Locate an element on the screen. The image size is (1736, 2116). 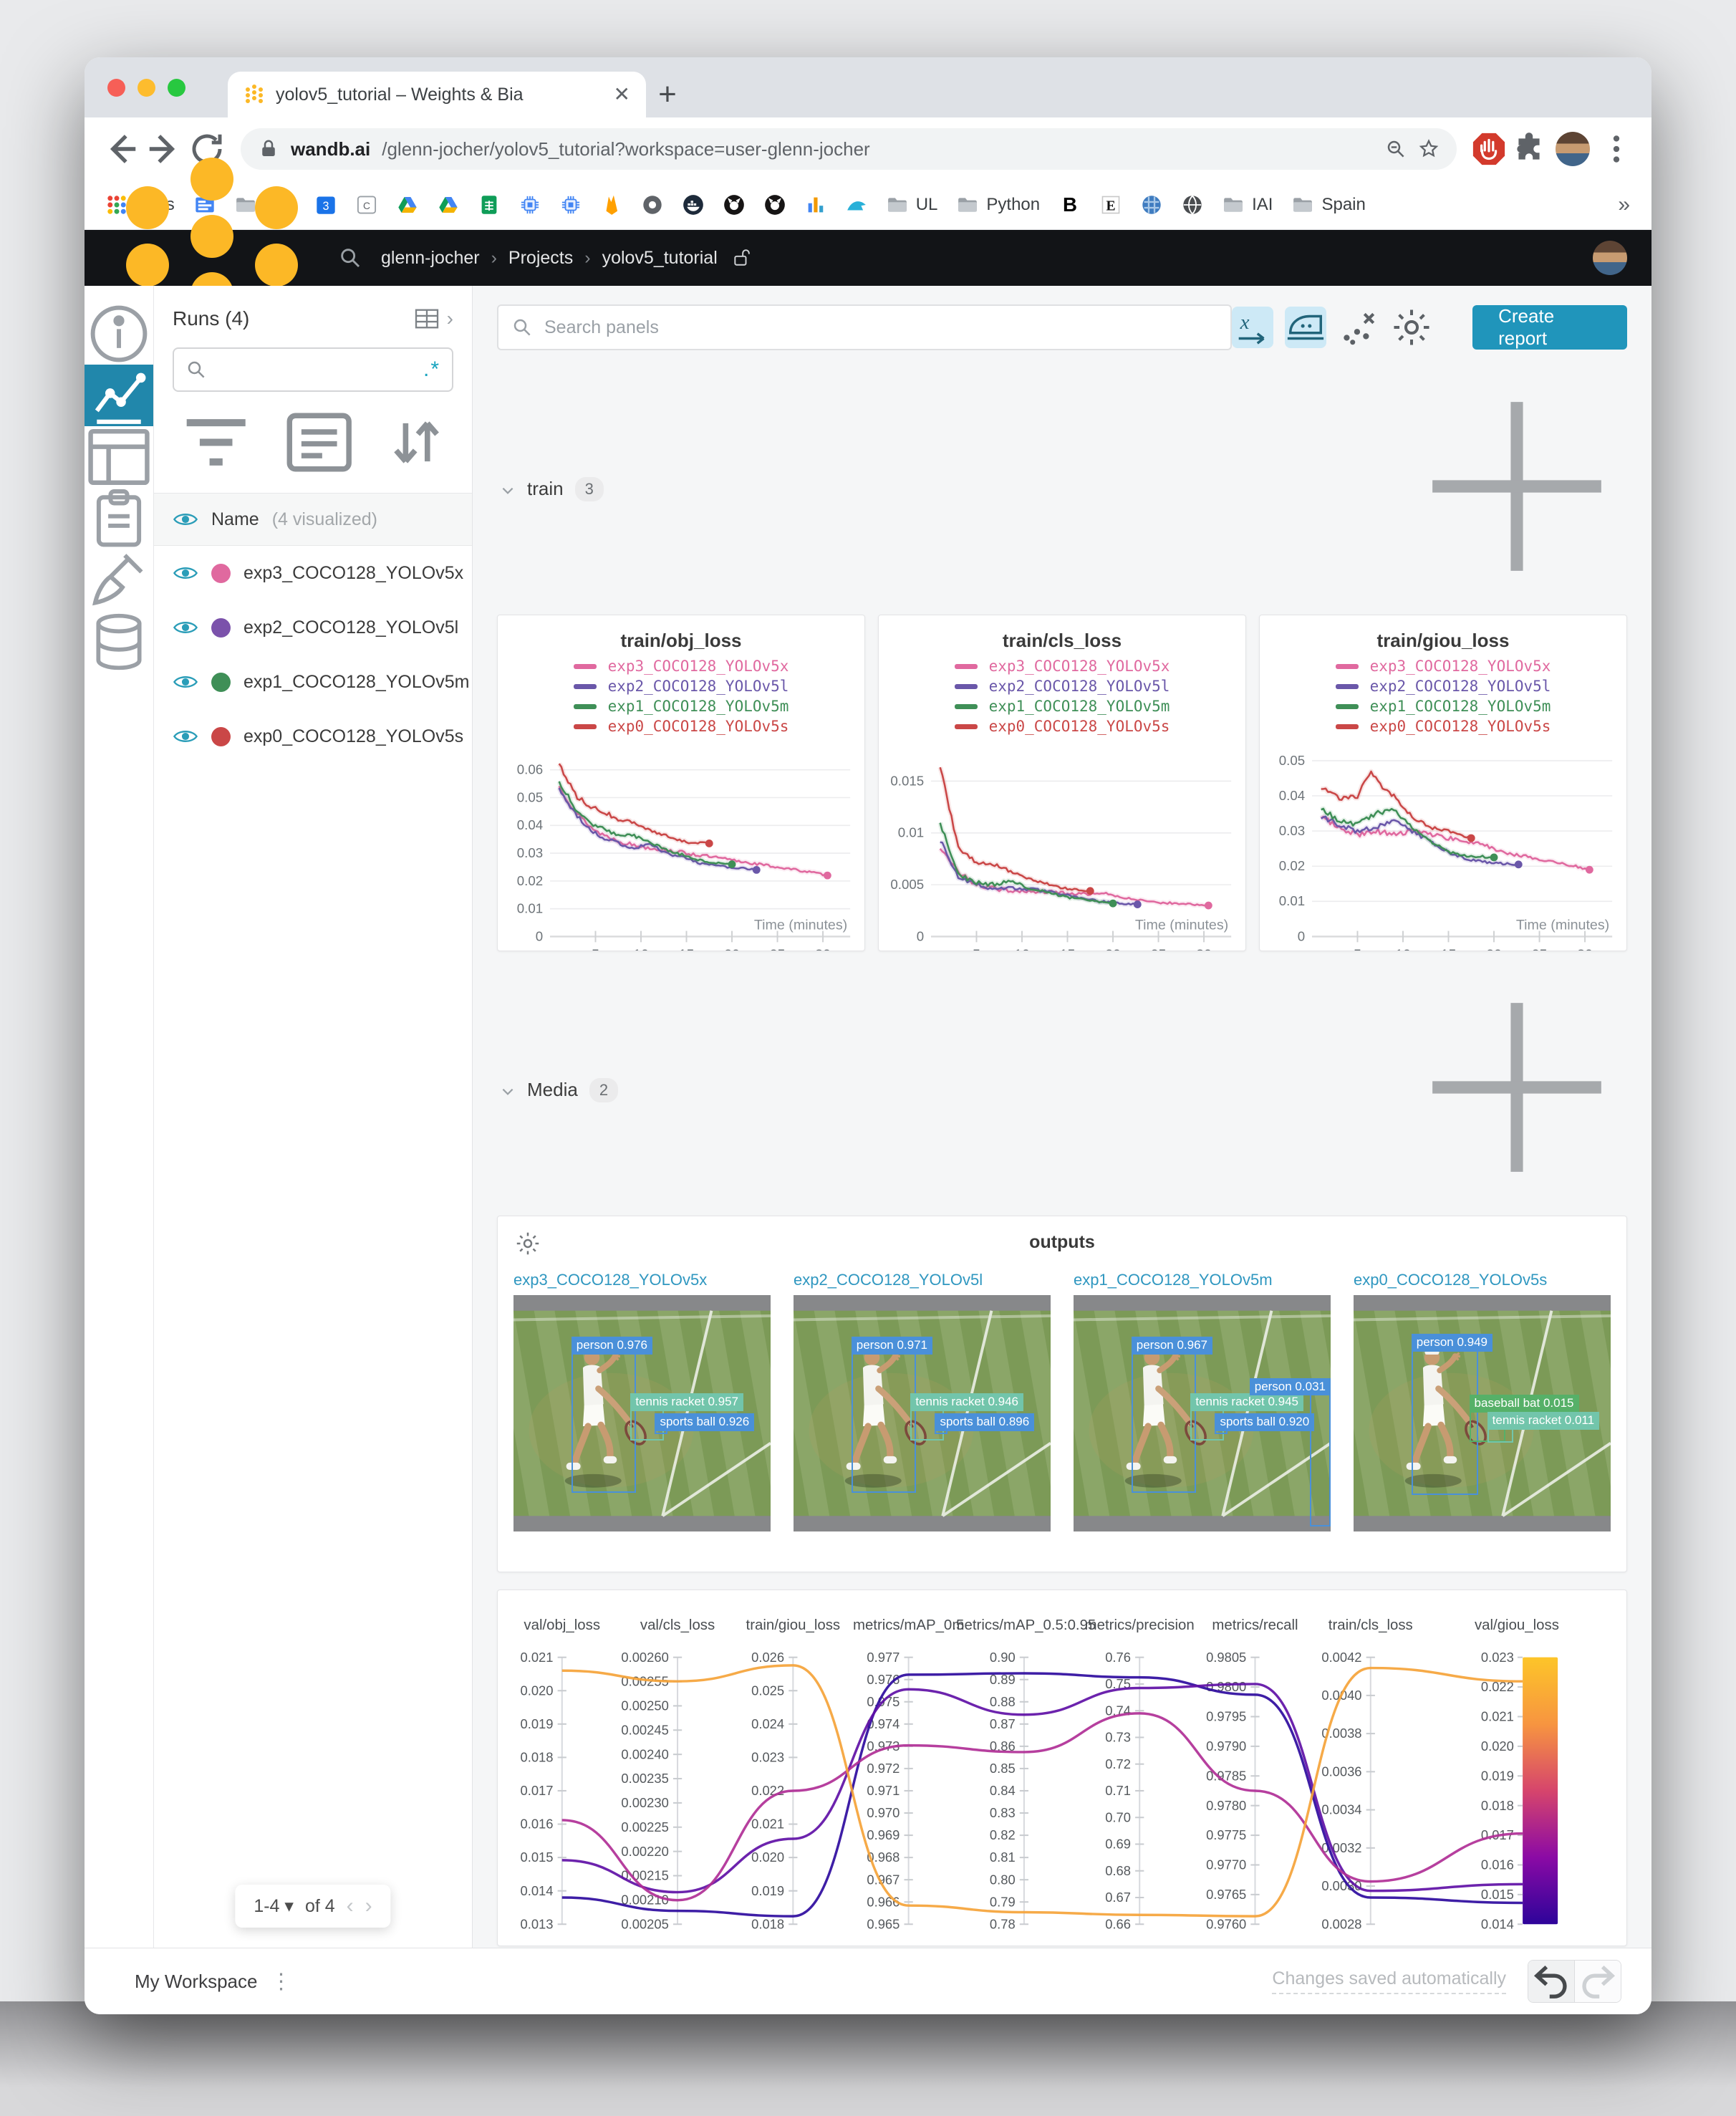
media-run-label: exp3_COCO128_YOLOv5x is located at coordinates (610, 1280).